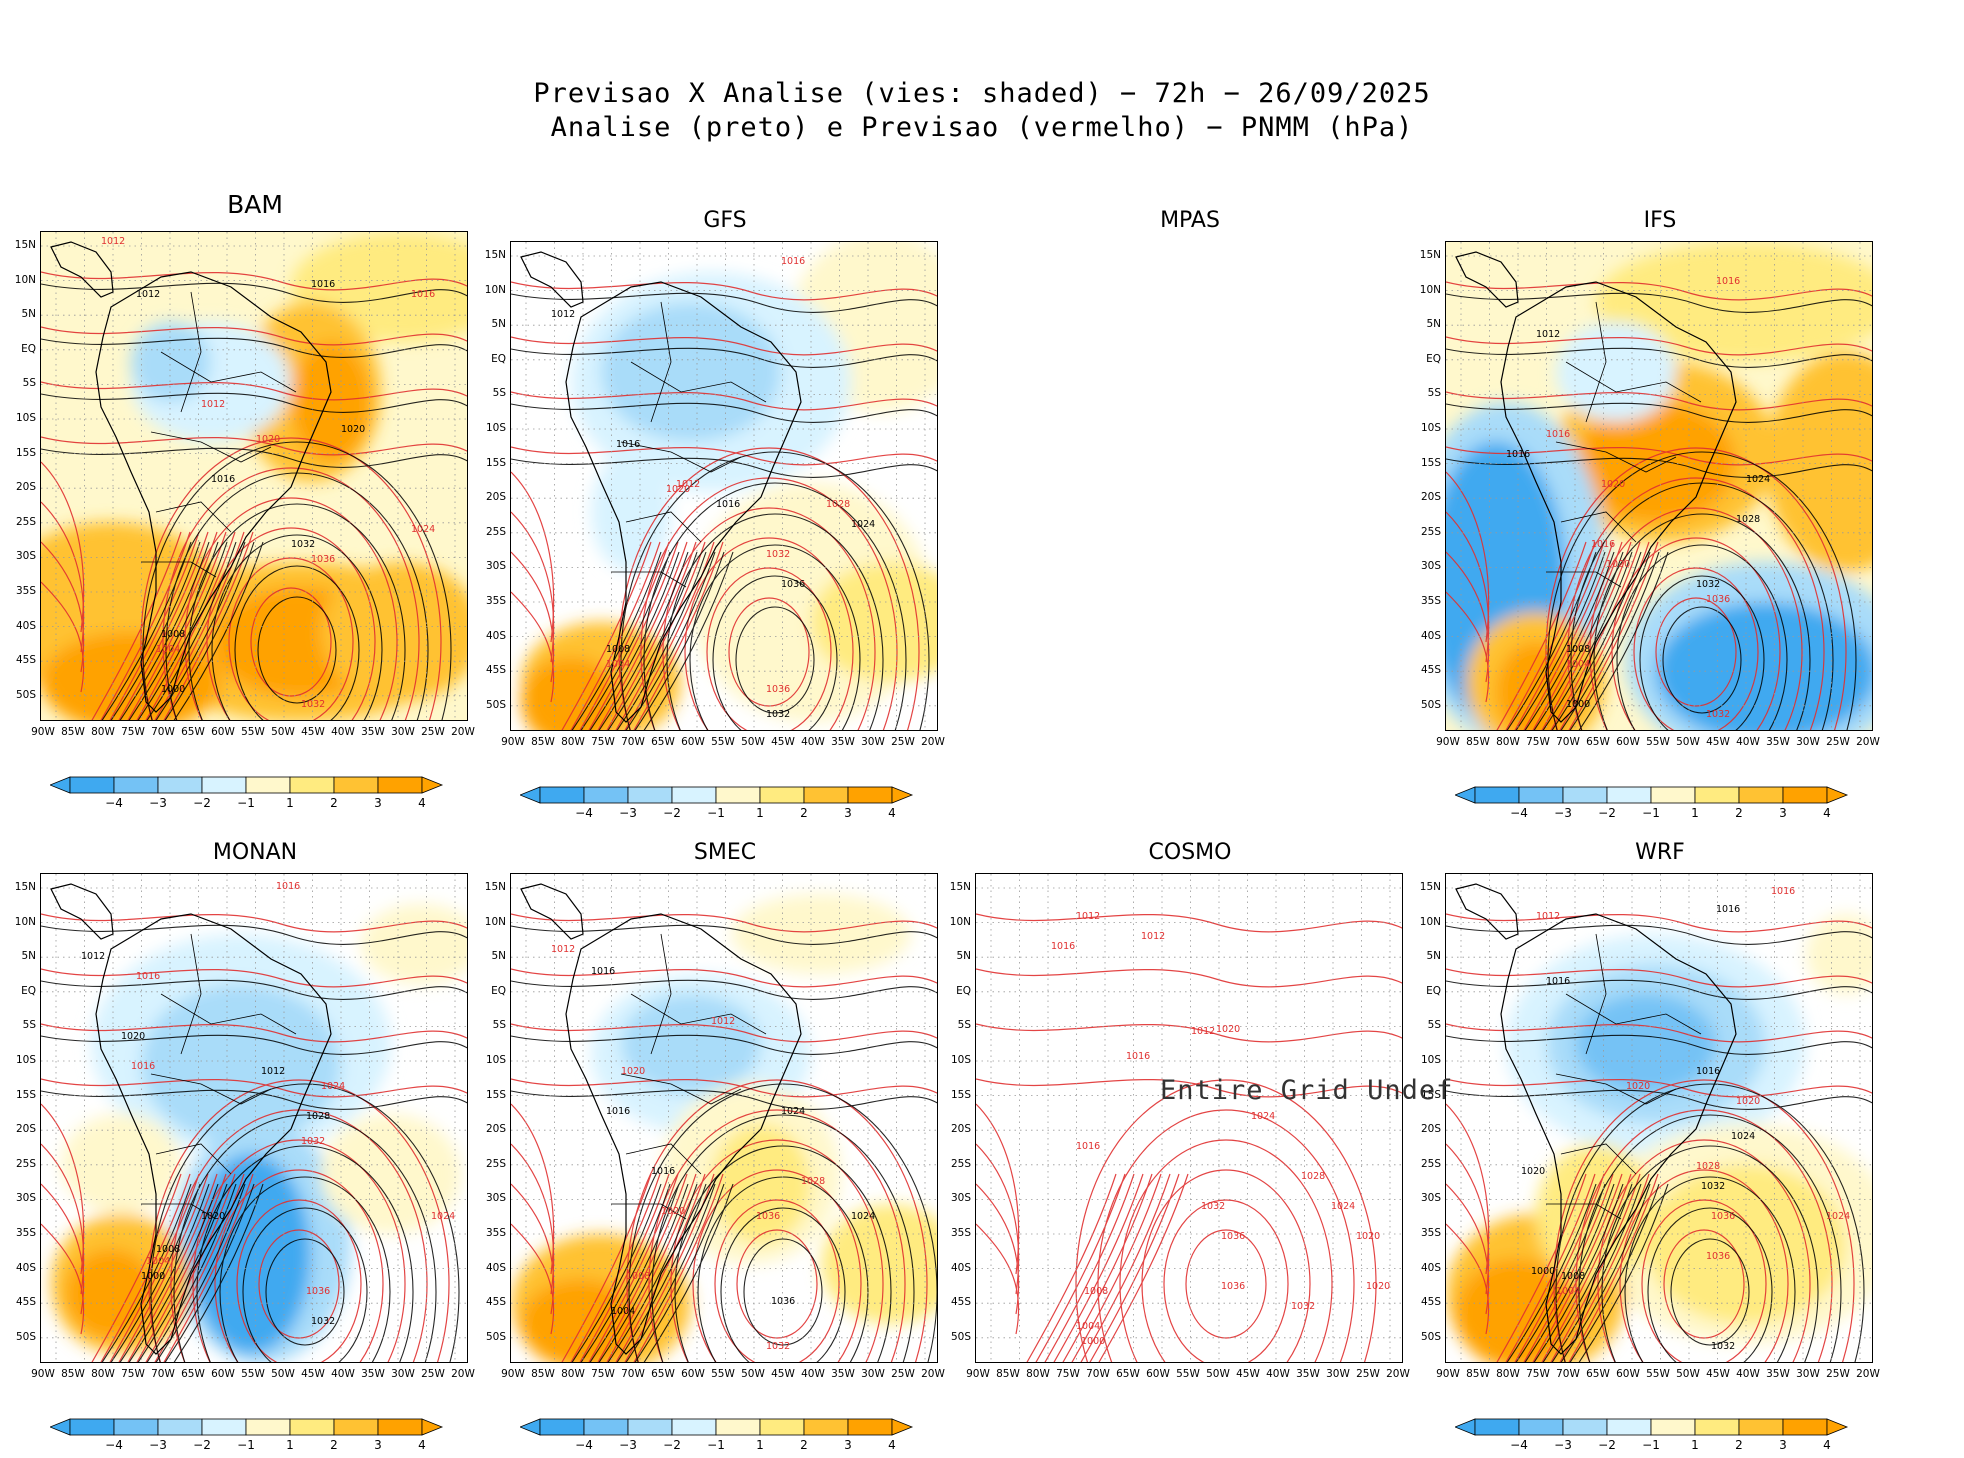 The width and height of the screenshot is (1964, 1458). Describe the element at coordinates (1743, 1136) in the screenshot. I see `isobar-value-label: 1024` at that location.